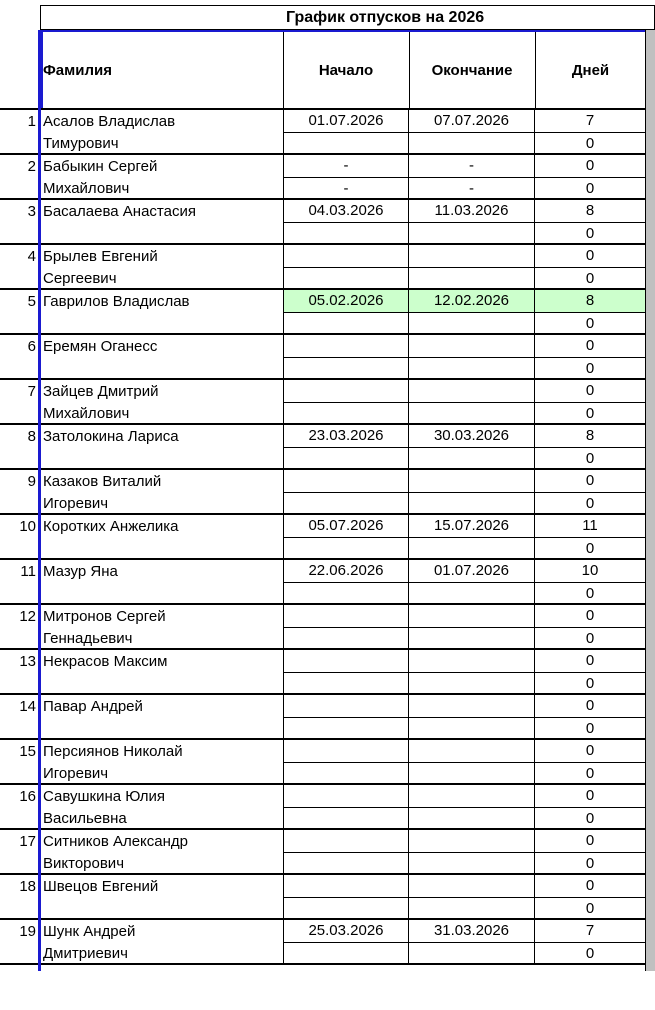 The height and width of the screenshot is (1010, 655). I want to click on cell-e-1: -, so click(471, 166).